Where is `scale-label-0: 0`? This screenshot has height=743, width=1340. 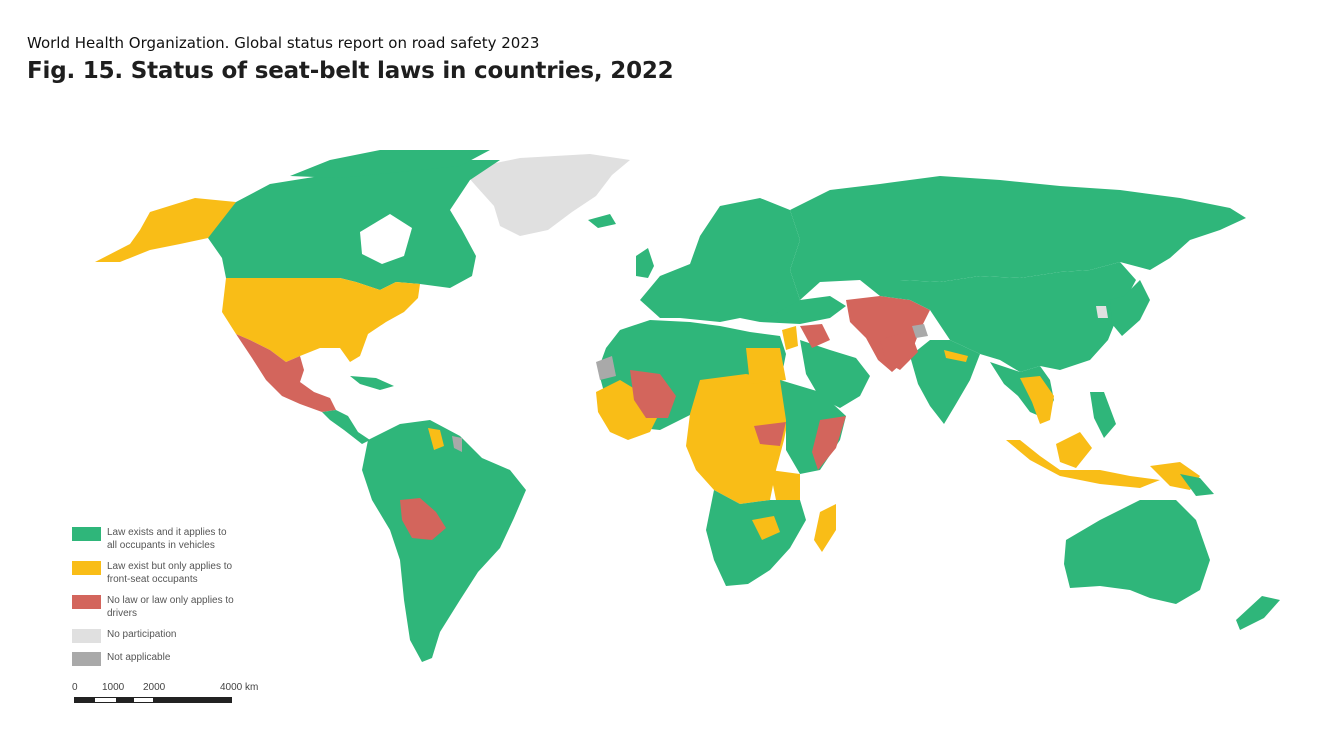
scale-label-0: 0 is located at coordinates (75, 687).